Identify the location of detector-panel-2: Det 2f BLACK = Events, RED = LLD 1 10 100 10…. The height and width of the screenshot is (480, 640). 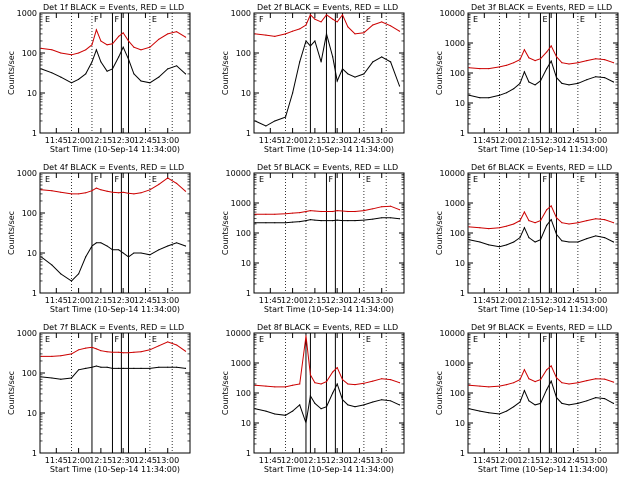
(313, 78).